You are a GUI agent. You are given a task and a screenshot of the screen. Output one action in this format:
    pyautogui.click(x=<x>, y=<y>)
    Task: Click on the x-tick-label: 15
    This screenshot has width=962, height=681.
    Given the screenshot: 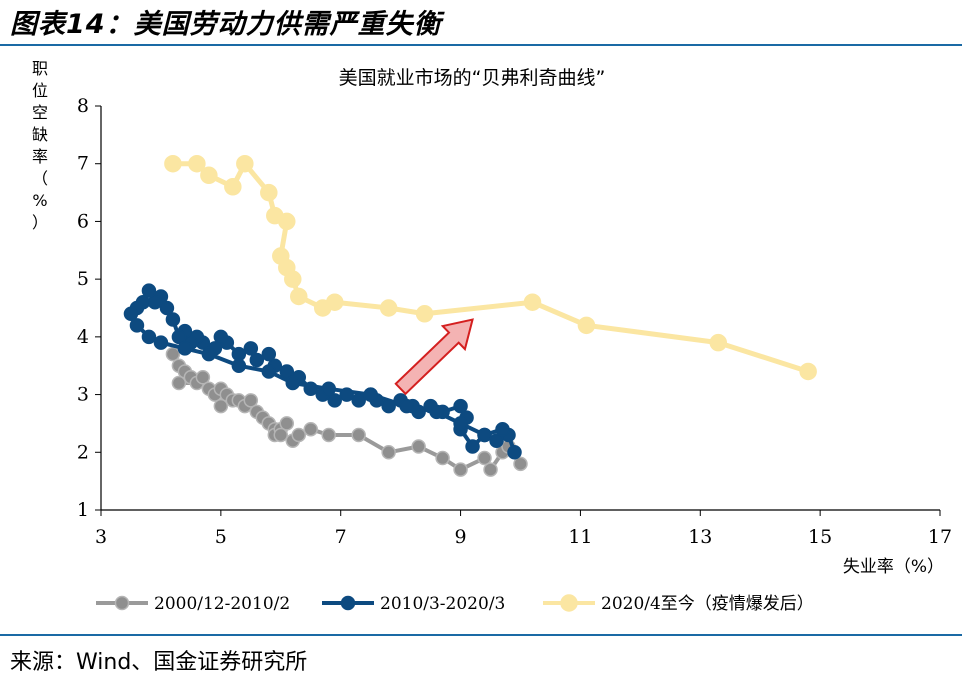 What is the action you would take?
    pyautogui.click(x=820, y=537)
    